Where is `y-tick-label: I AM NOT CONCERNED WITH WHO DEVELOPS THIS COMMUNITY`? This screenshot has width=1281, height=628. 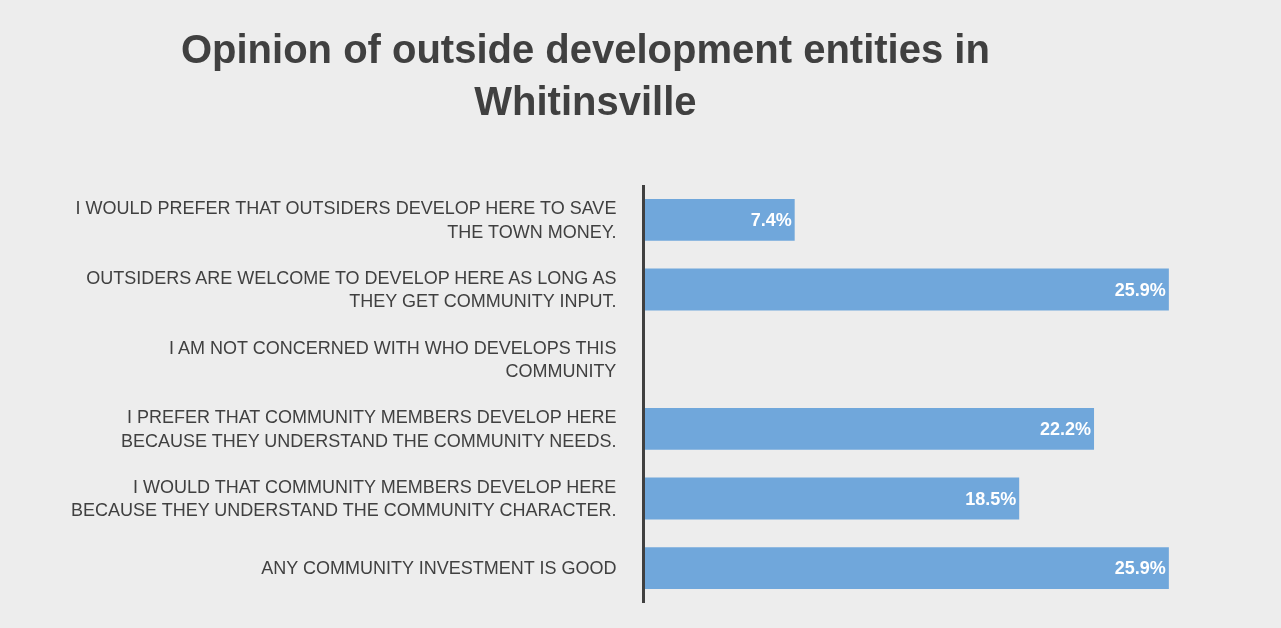
y-tick-label: I AM NOT CONCERNED WITH WHO DEVELOPS THIS COMMUNITY is located at coordinates (393, 359).